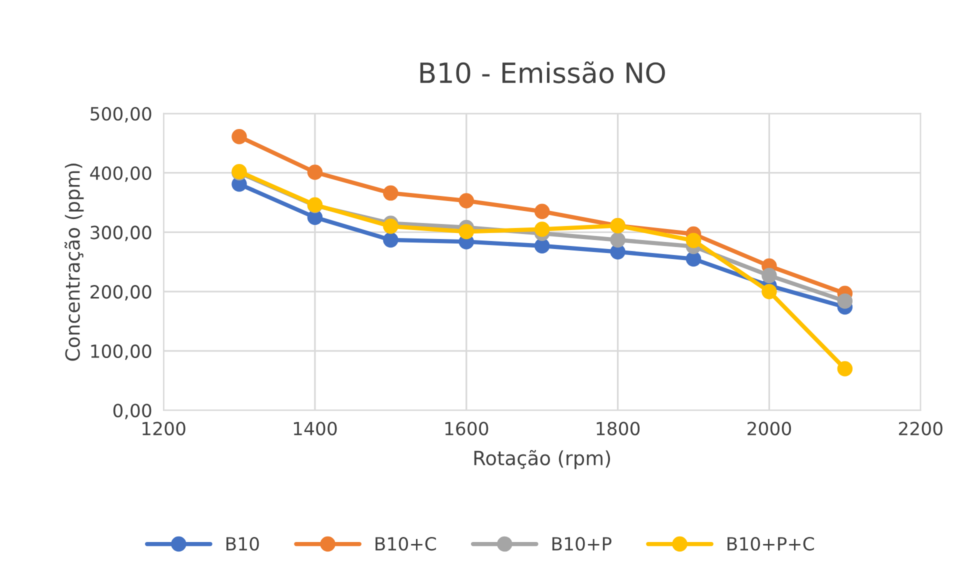 This screenshot has height=582, width=962. Describe the element at coordinates (315, 429) in the screenshot. I see `x-tick-label: 1400` at that location.